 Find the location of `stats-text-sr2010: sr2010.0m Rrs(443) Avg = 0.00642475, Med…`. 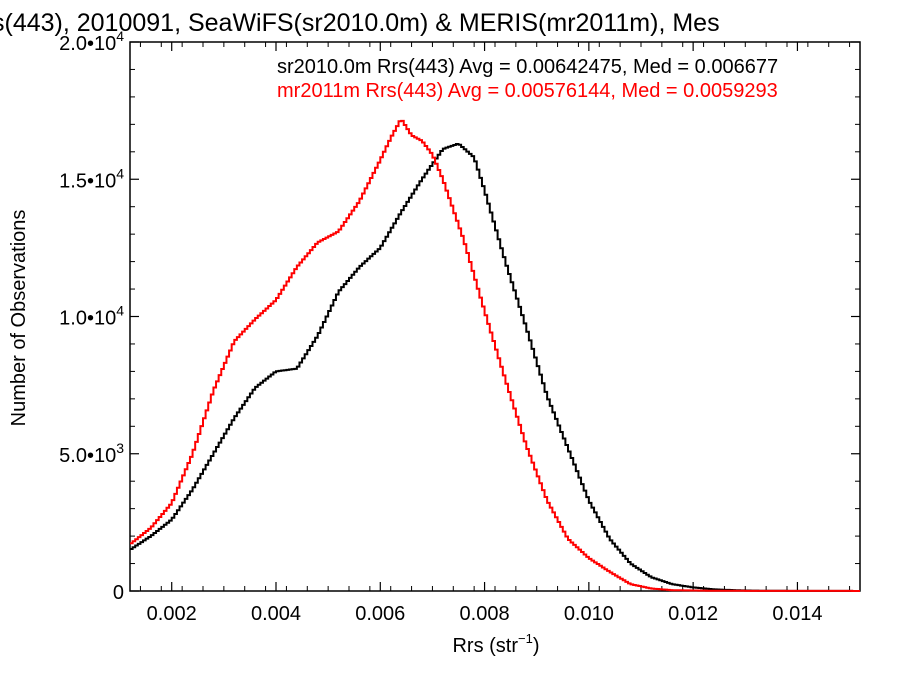

stats-text-sr2010: sr2010.0m Rrs(443) Avg = 0.00642475, Med… is located at coordinates (527, 67).